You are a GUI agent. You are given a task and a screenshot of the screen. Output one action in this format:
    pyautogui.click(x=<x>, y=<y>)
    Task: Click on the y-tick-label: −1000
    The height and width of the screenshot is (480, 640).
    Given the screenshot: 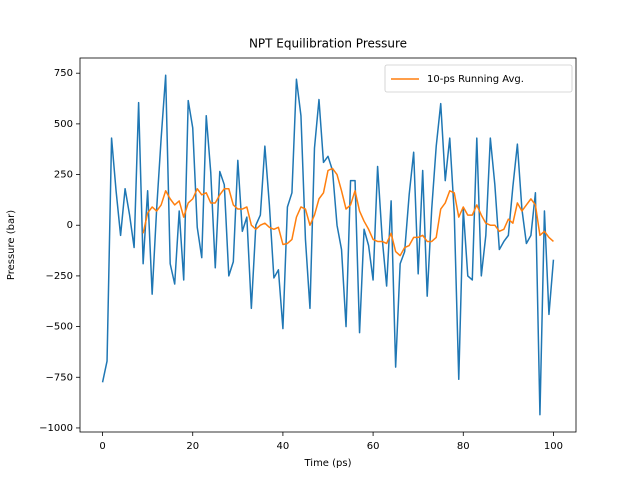 What is the action you would take?
    pyautogui.click(x=56, y=428)
    